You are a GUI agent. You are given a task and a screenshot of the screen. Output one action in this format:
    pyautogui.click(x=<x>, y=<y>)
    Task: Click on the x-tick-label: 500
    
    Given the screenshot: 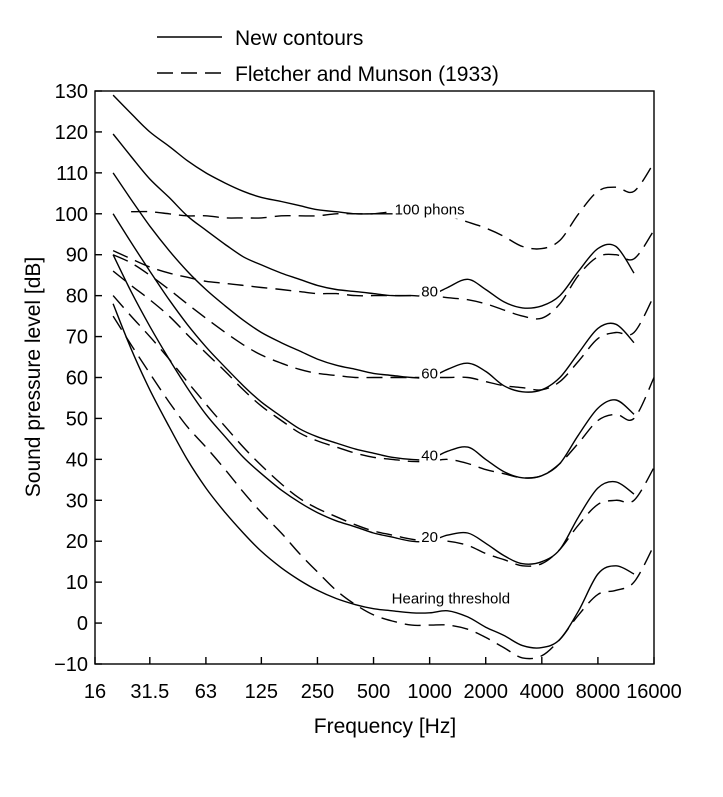 What is the action you would take?
    pyautogui.click(x=373, y=692)
    